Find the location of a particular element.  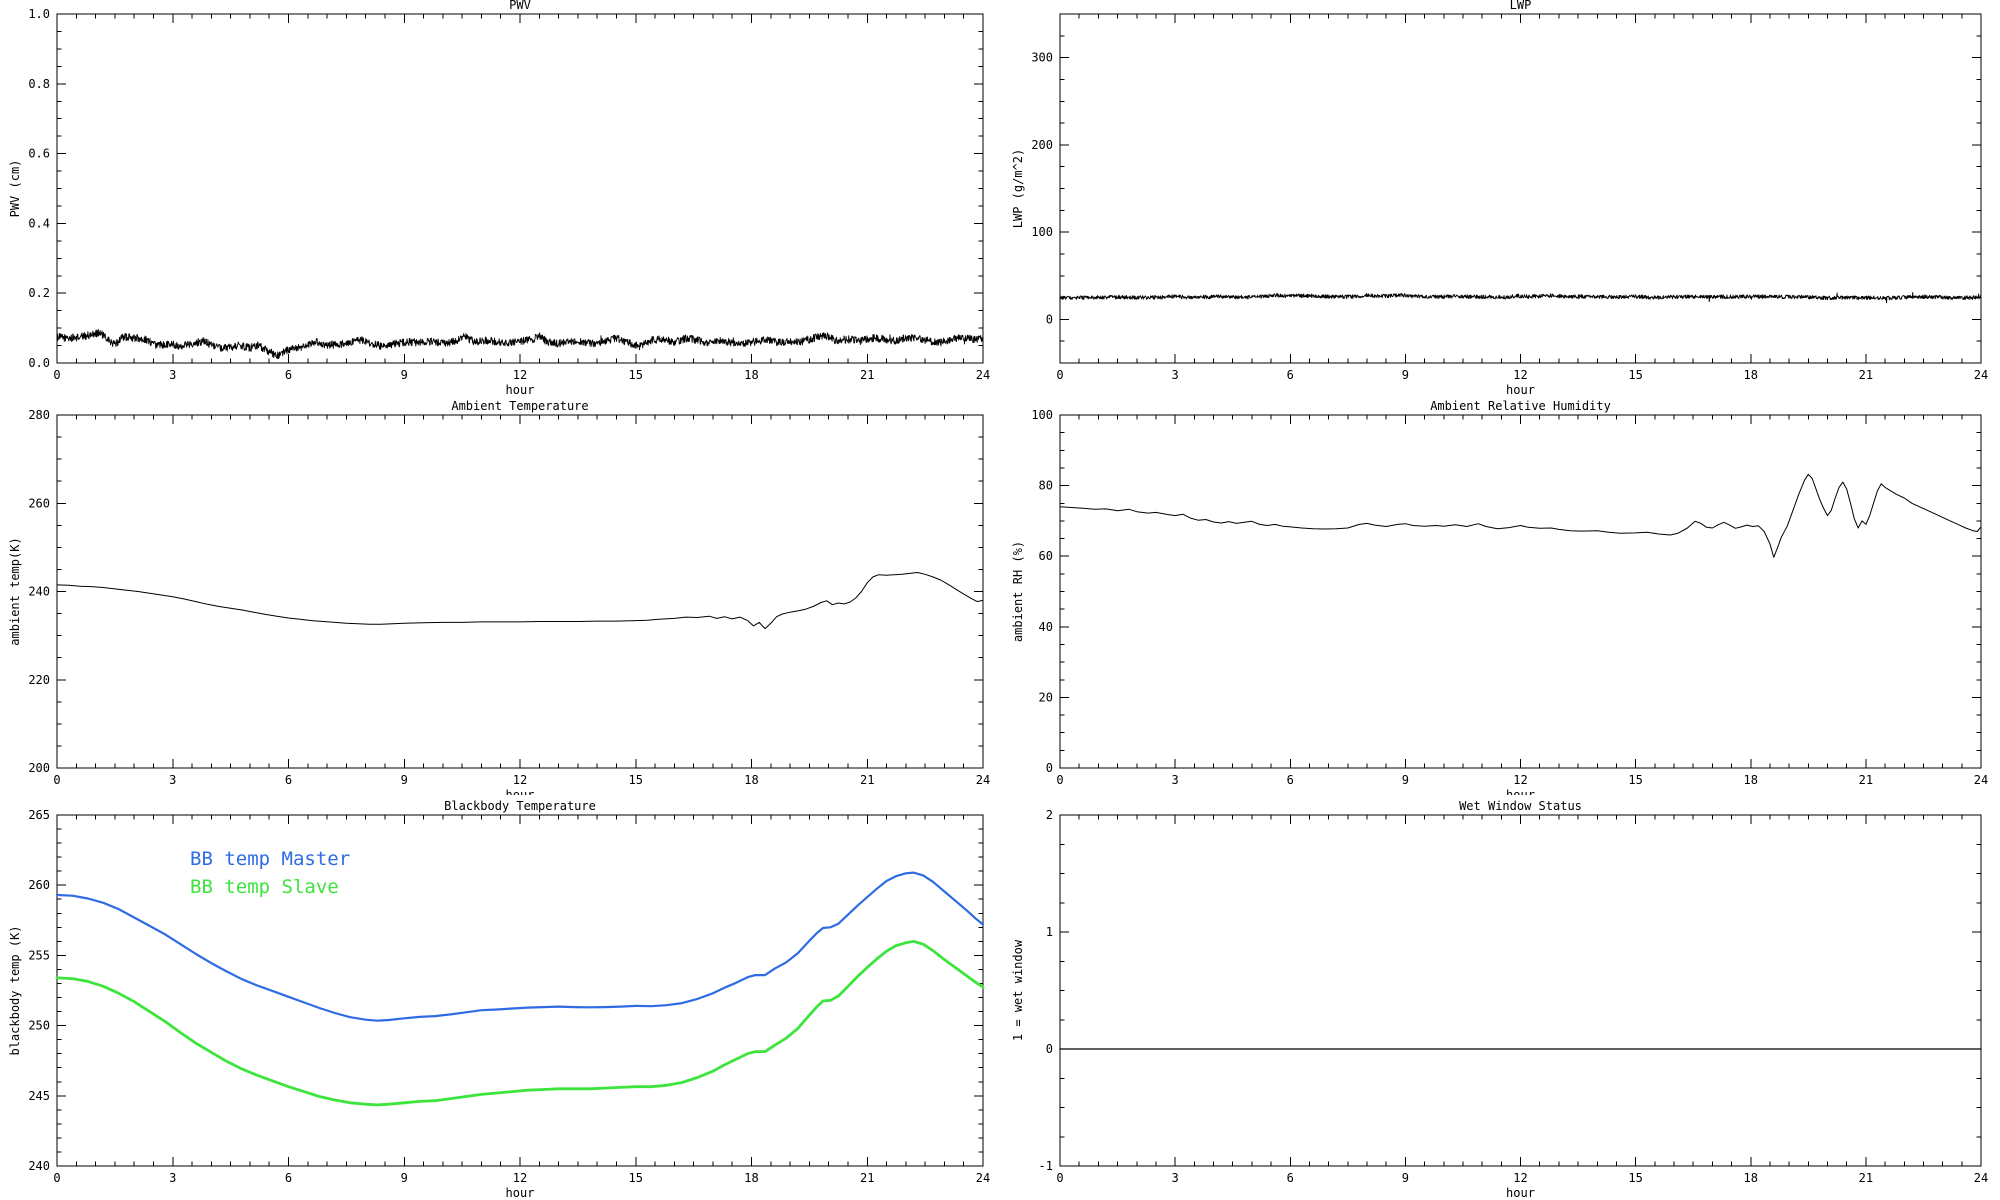

y-tick-label: 0 is located at coordinates (1049, 1049).